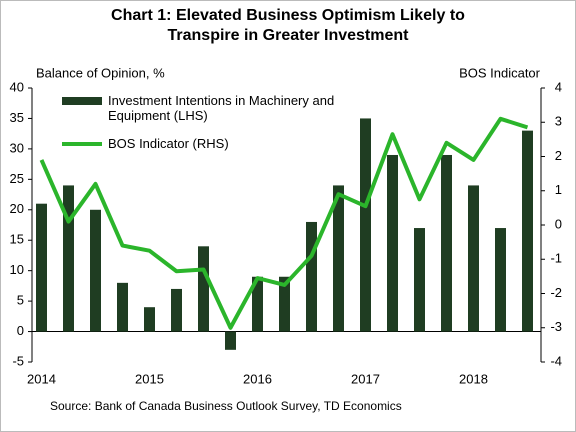 This screenshot has width=576, height=432. I want to click on y2-tick-label: -4, so click(556, 360).